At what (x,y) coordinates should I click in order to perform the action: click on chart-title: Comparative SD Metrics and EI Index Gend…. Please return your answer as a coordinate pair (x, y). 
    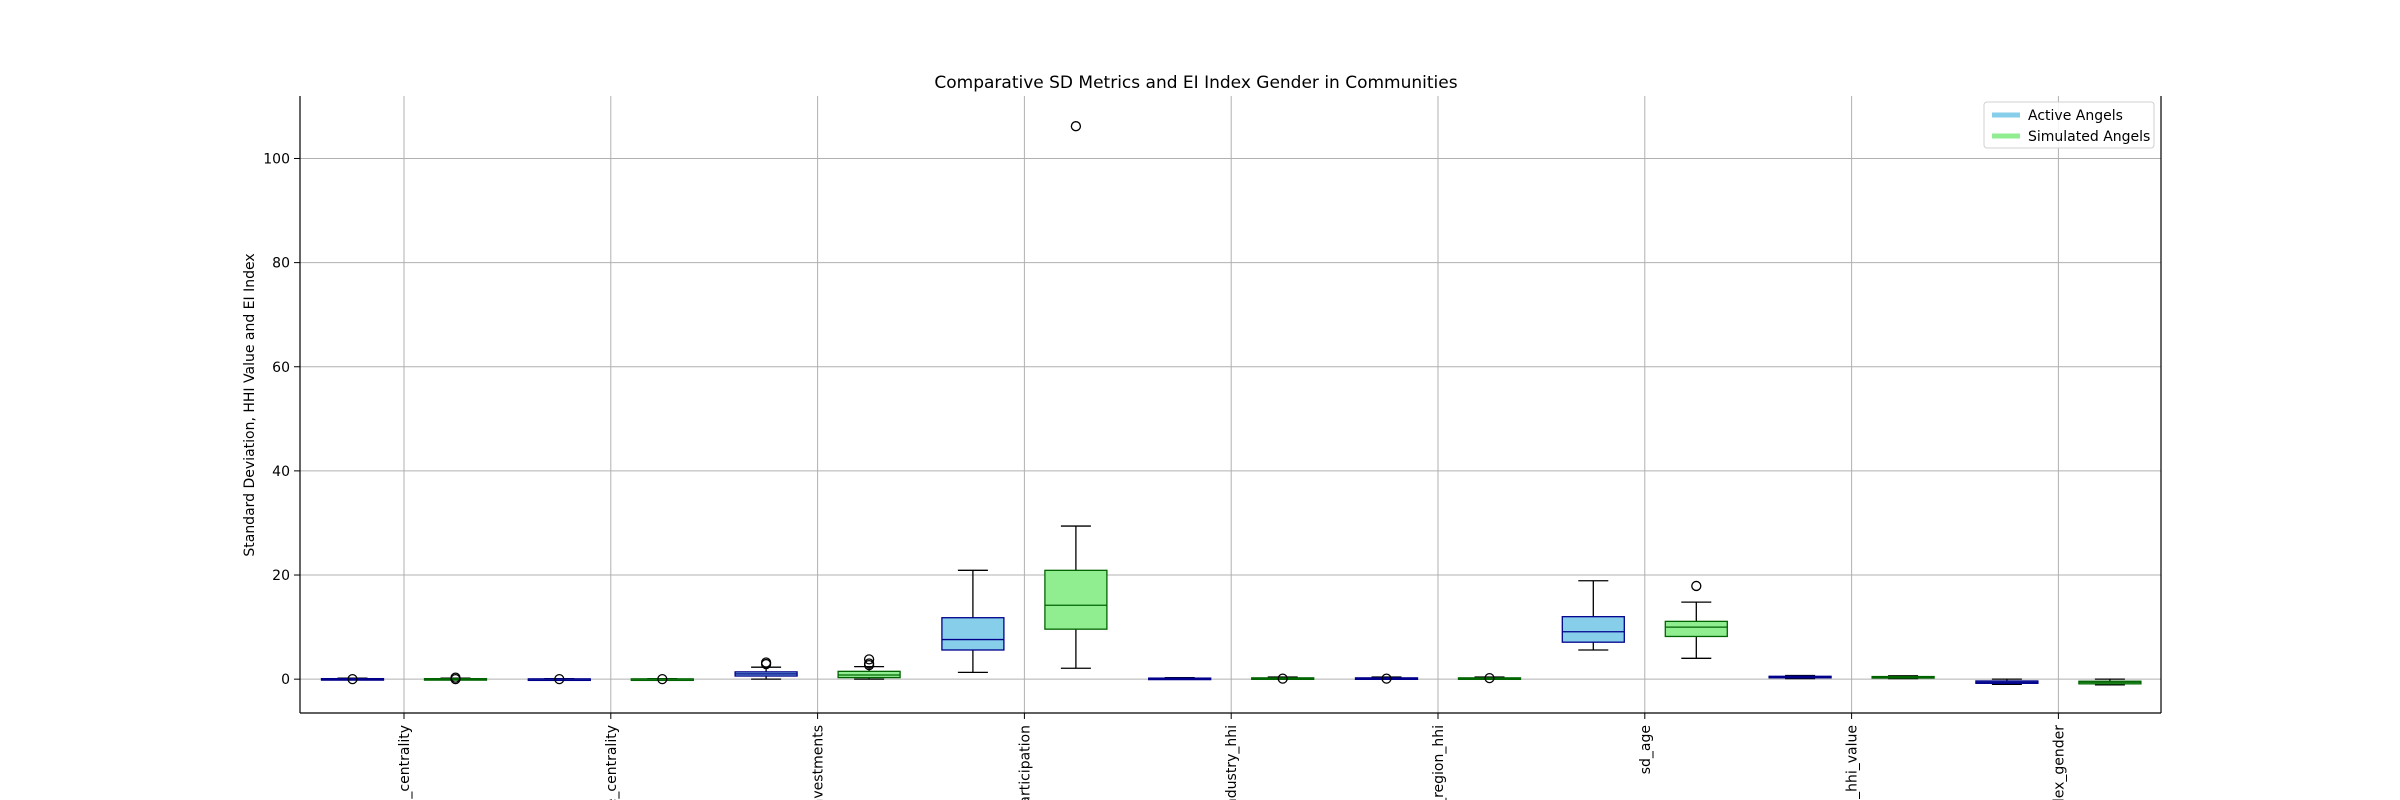
    Looking at the image, I should click on (1195, 83).